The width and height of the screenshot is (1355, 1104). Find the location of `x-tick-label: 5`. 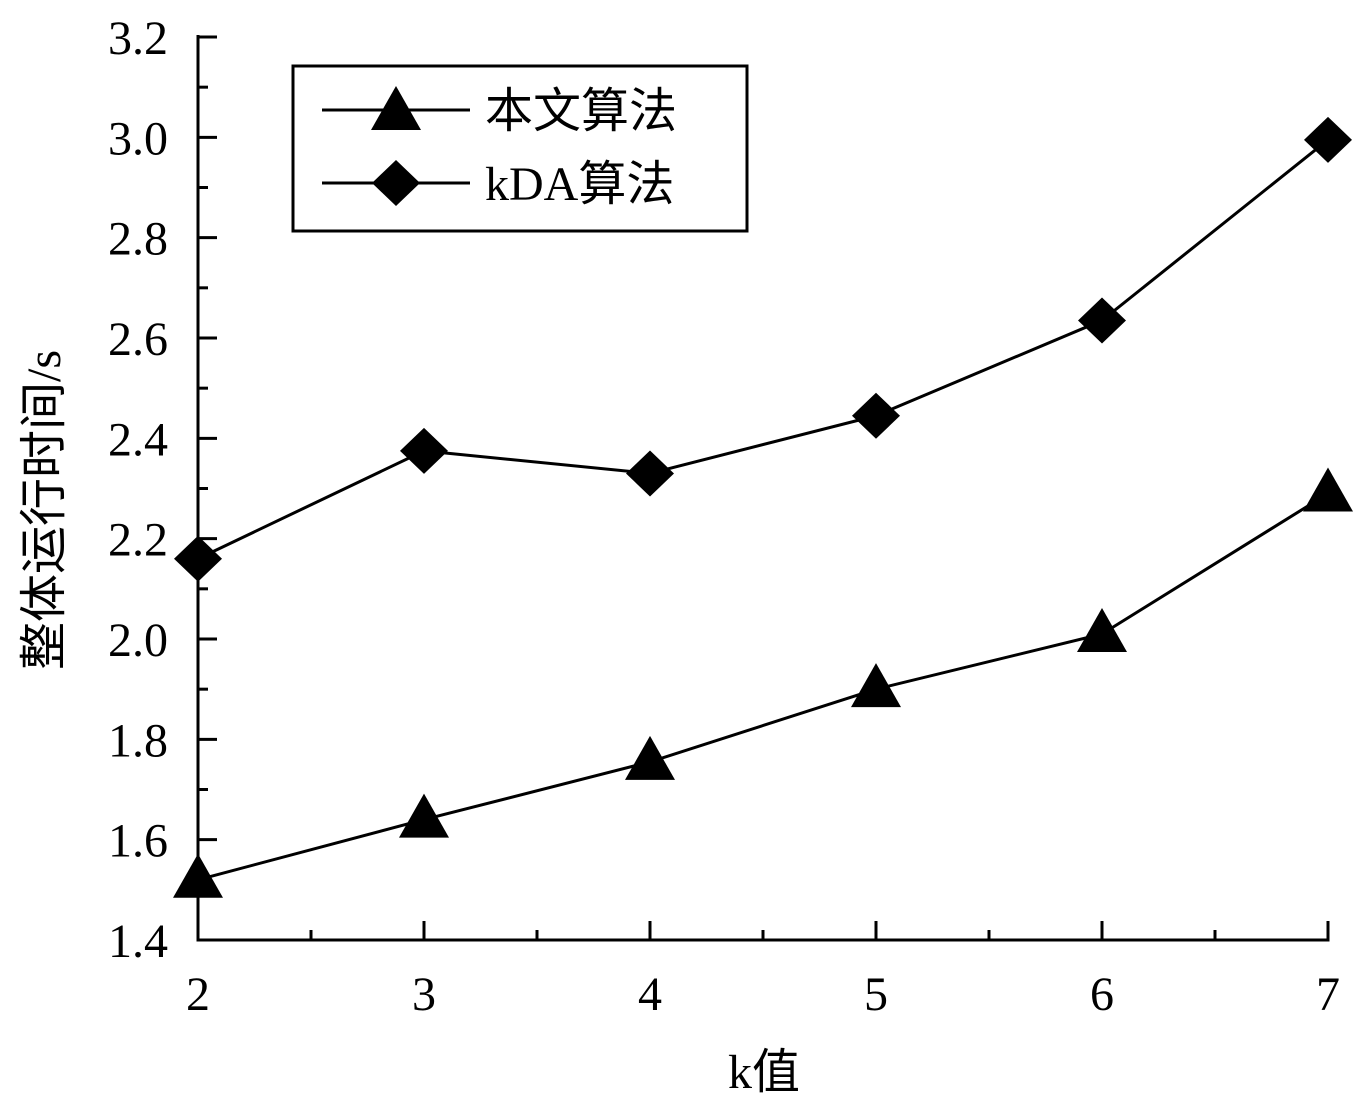

x-tick-label: 5 is located at coordinates (876, 994).